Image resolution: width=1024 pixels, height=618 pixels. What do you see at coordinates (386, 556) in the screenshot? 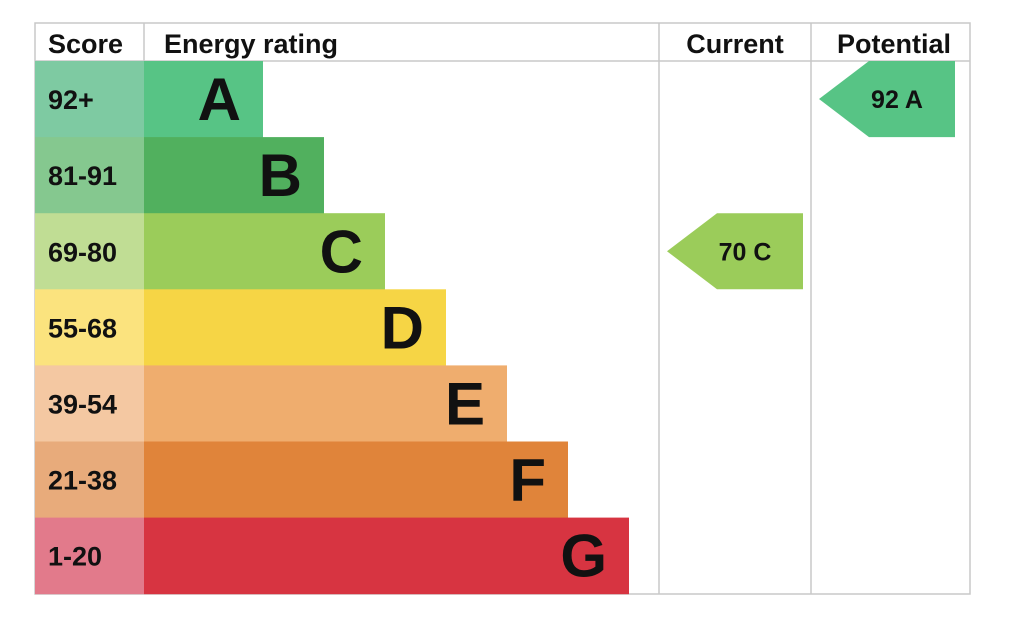
I see `band-bar-g` at bounding box center [386, 556].